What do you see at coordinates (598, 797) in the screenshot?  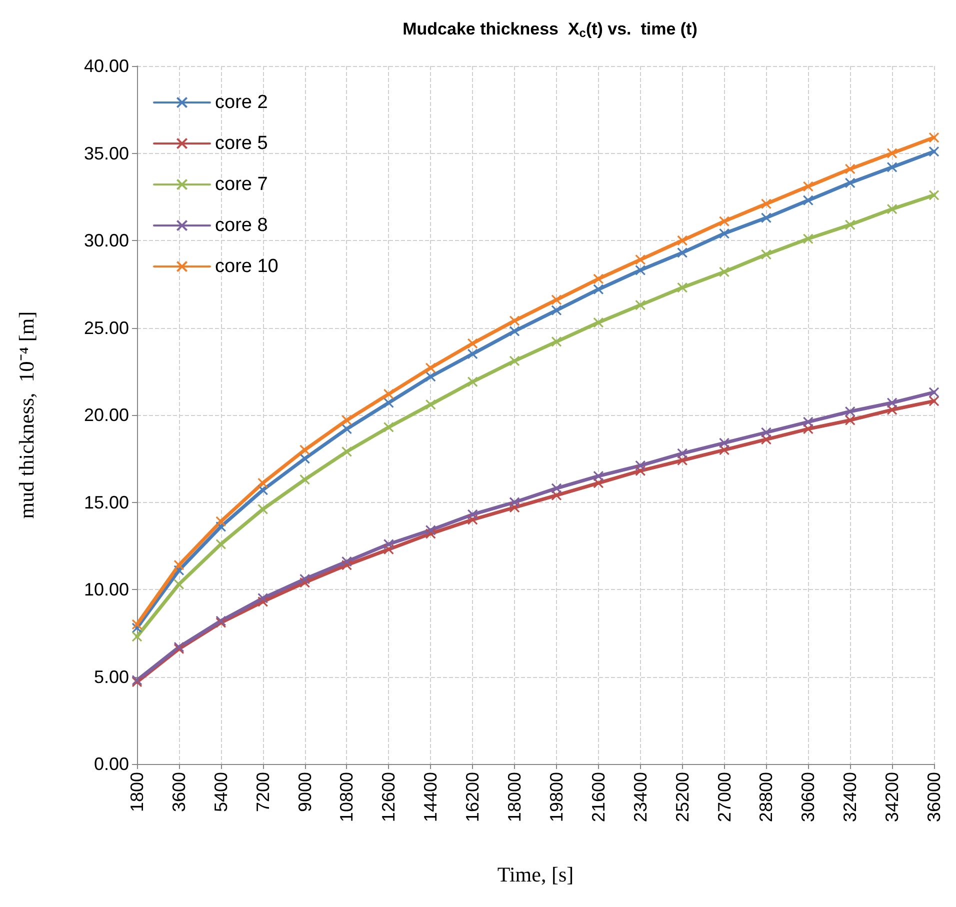 I see `x-tick-label: 21600` at bounding box center [598, 797].